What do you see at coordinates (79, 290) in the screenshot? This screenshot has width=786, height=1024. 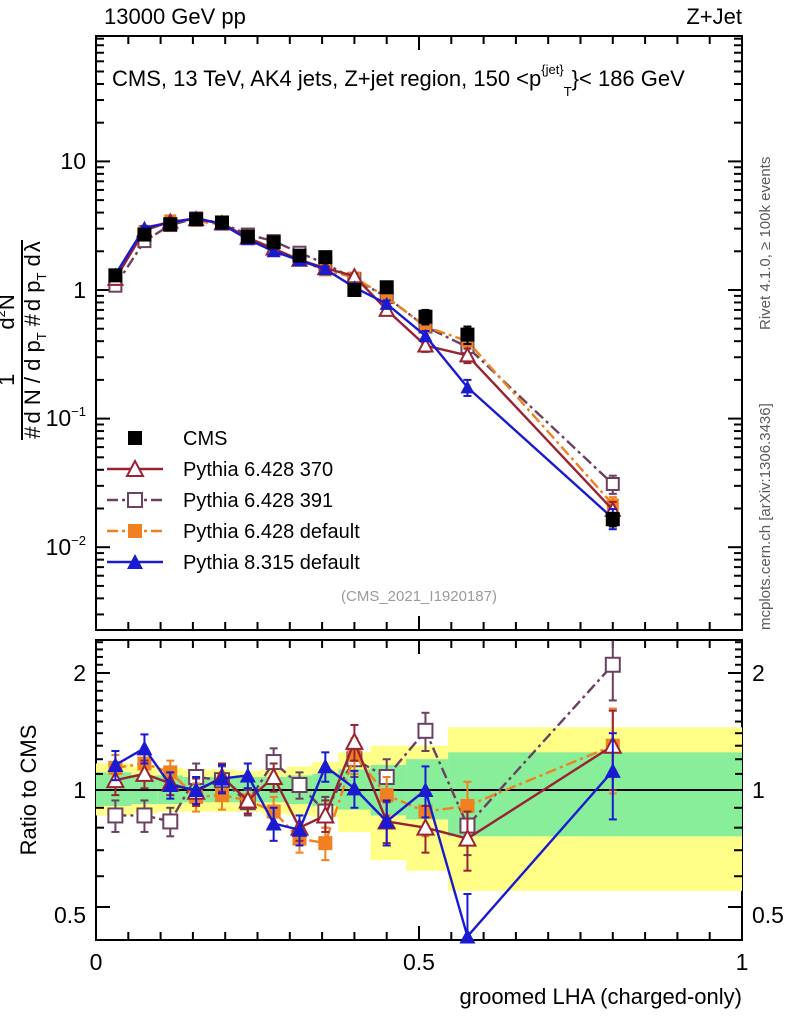 I see `y-tick-label: 1` at bounding box center [79, 290].